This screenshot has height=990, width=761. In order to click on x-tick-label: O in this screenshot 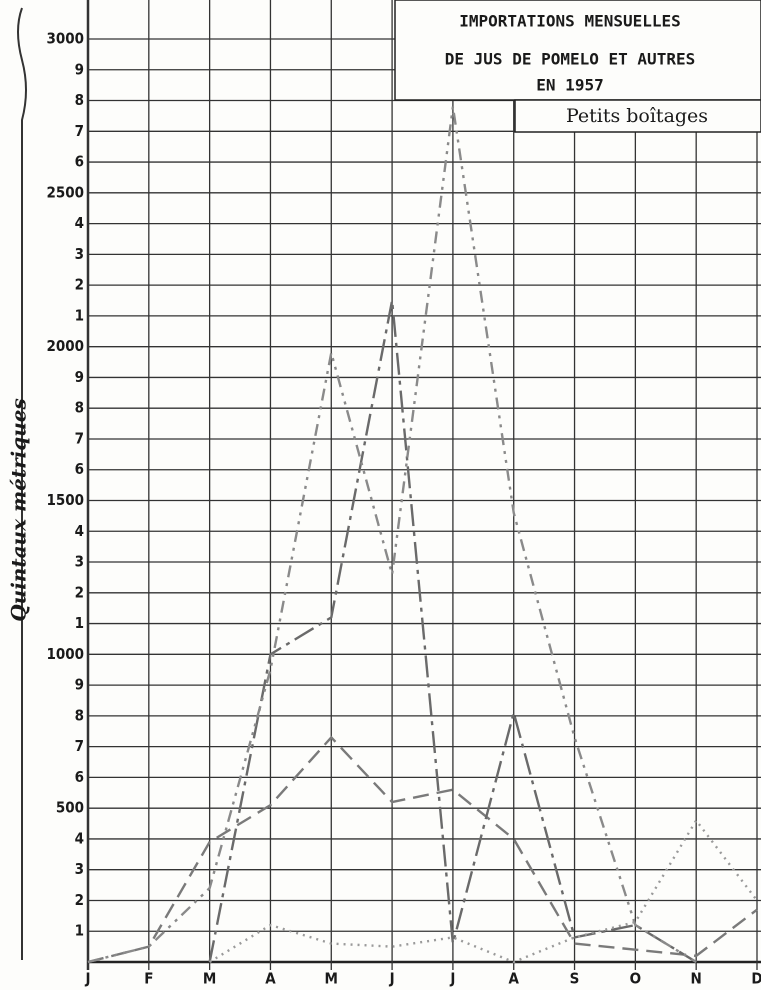, I will do `click(635, 979)`.